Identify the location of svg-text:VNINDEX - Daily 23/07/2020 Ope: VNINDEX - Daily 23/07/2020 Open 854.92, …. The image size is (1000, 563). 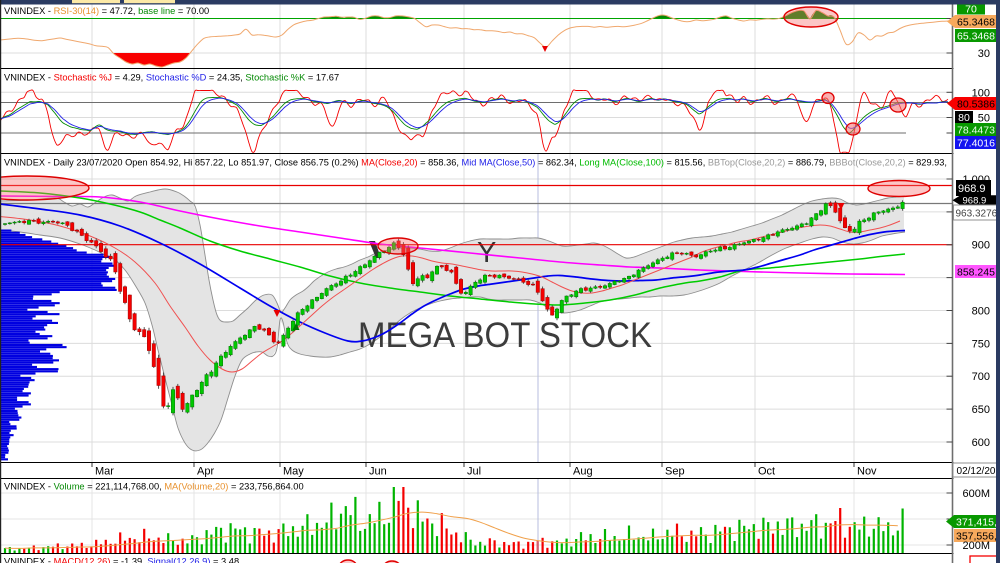
(475, 163).